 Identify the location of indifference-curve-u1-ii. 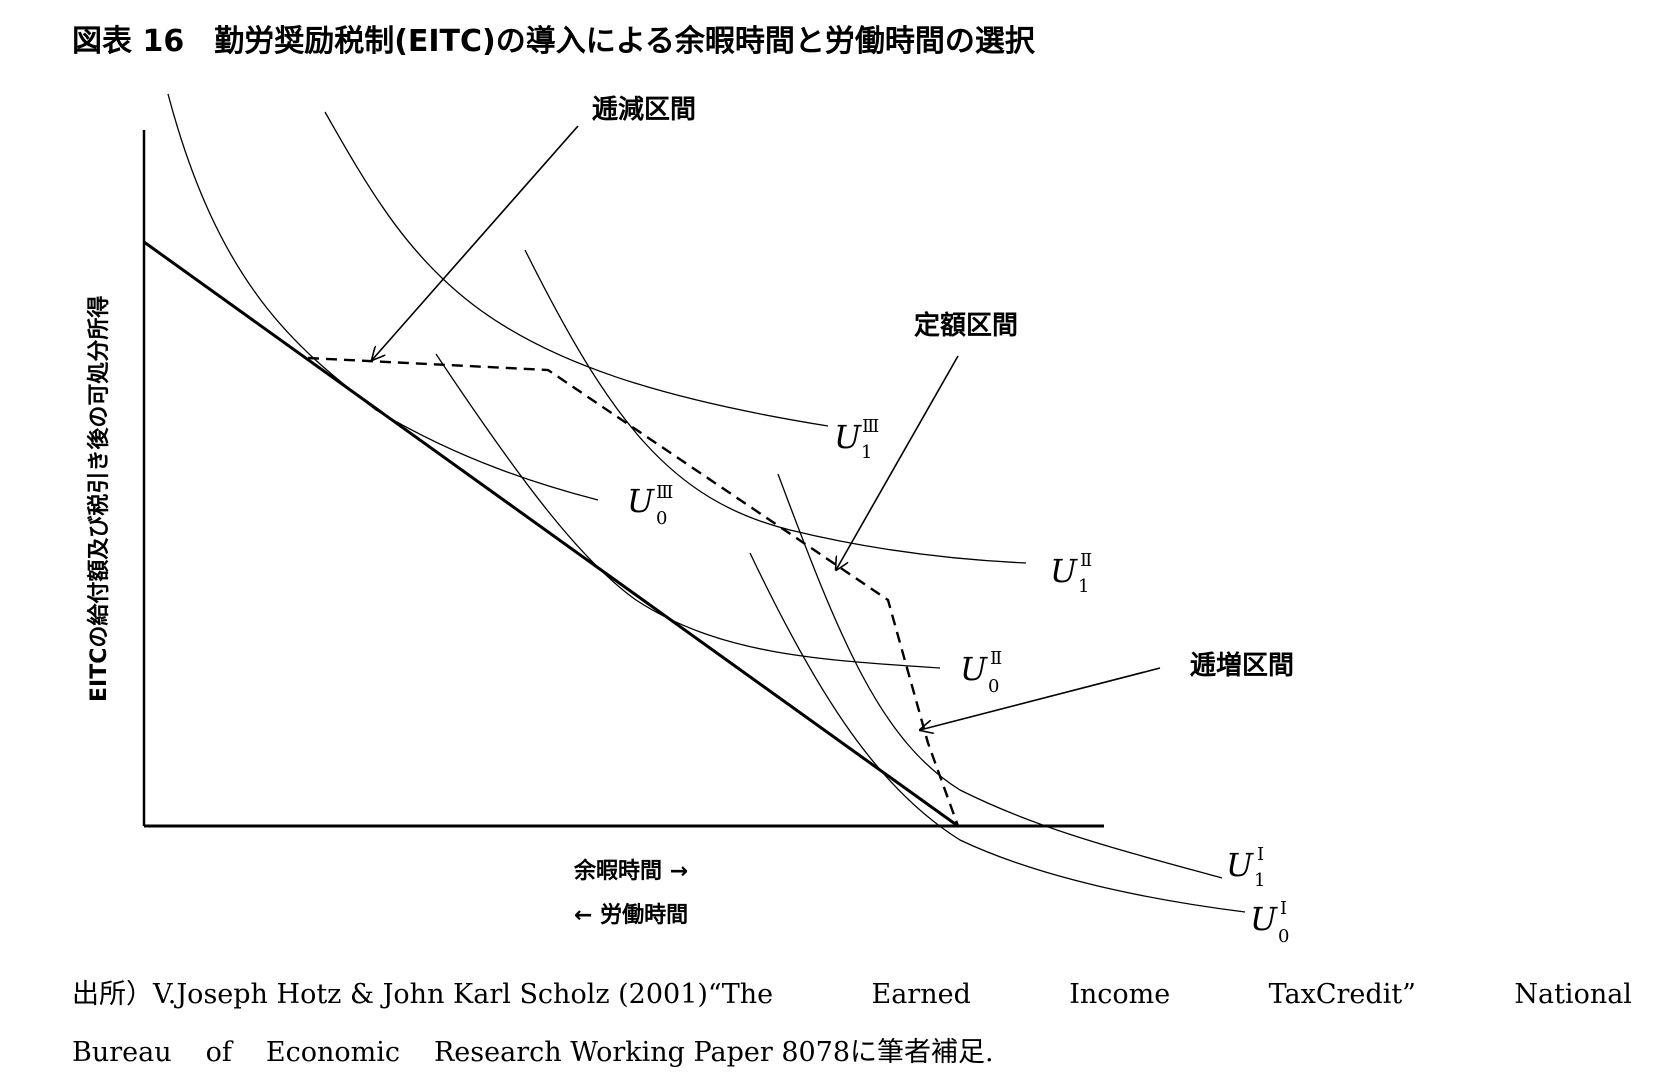
(775, 406).